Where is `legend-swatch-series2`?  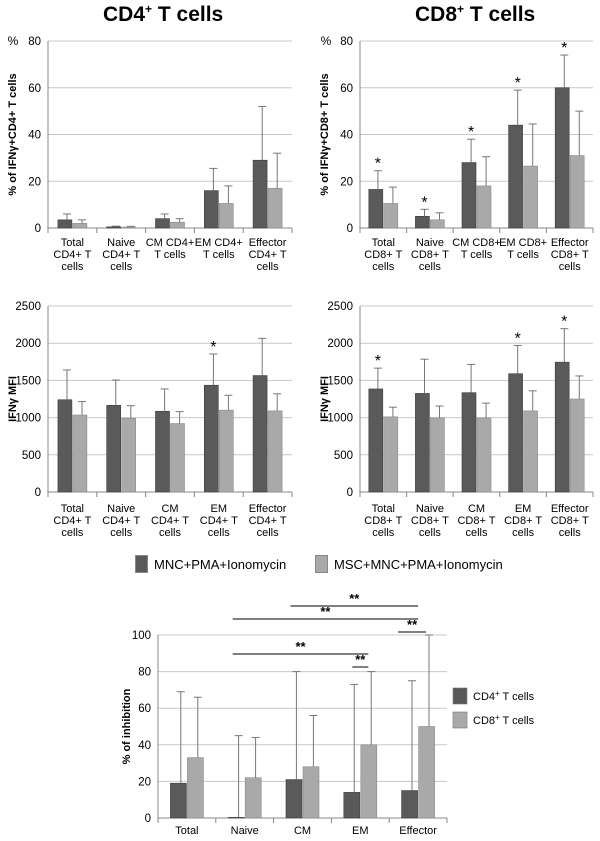
legend-swatch-series2 is located at coordinates (321, 564).